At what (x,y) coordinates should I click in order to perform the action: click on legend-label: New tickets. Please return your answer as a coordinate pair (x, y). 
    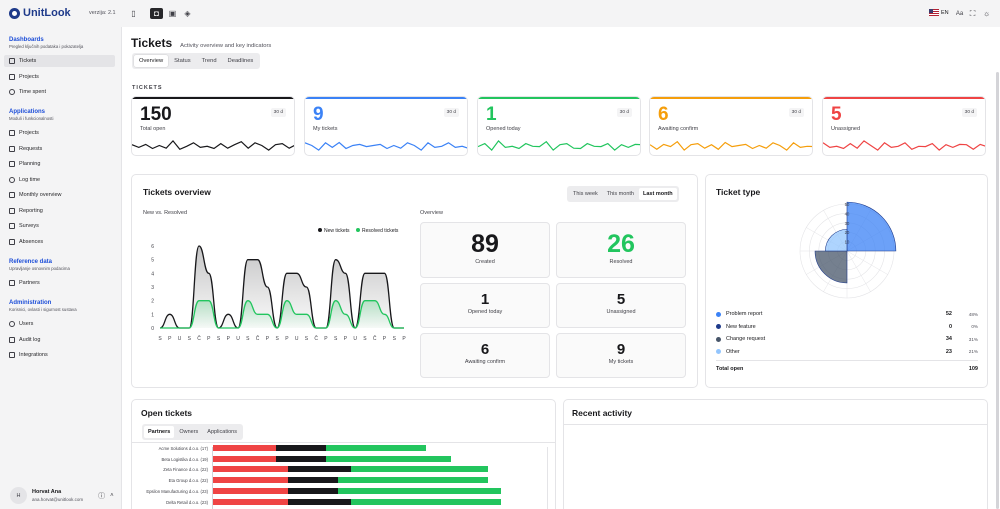
    Looking at the image, I should click on (337, 231).